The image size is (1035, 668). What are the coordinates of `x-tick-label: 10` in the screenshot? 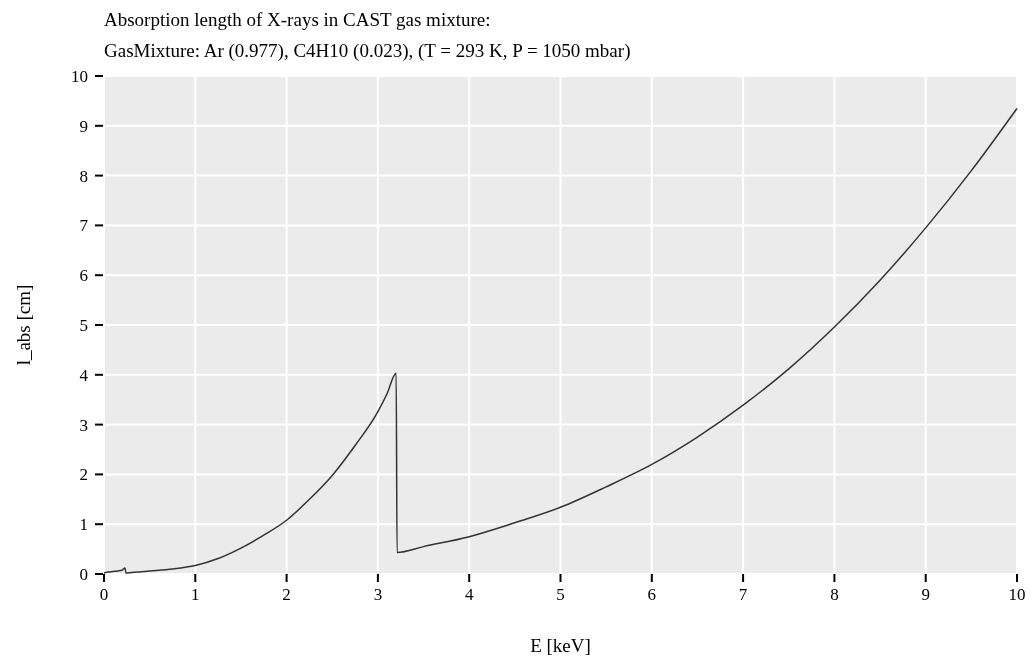 It's located at (1017, 594).